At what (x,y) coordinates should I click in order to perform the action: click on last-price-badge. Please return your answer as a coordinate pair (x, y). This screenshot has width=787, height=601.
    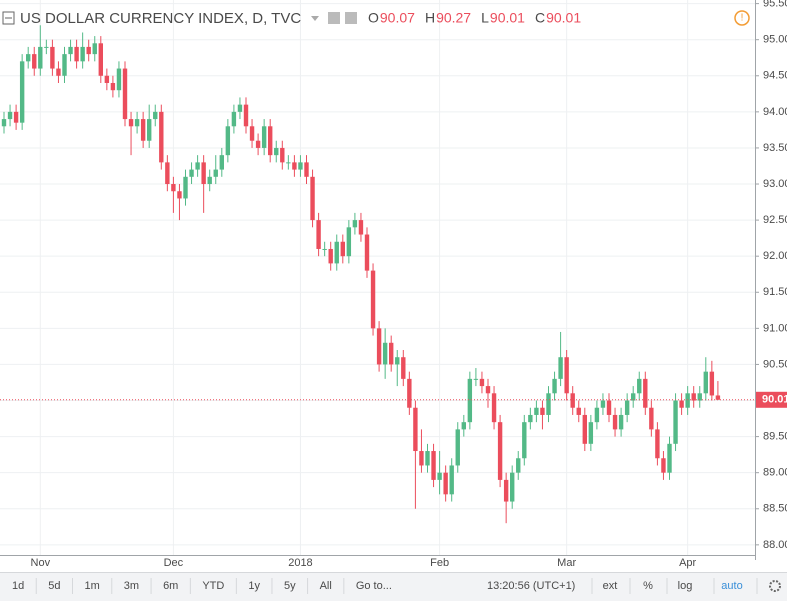
    Looking at the image, I should click on (771, 399).